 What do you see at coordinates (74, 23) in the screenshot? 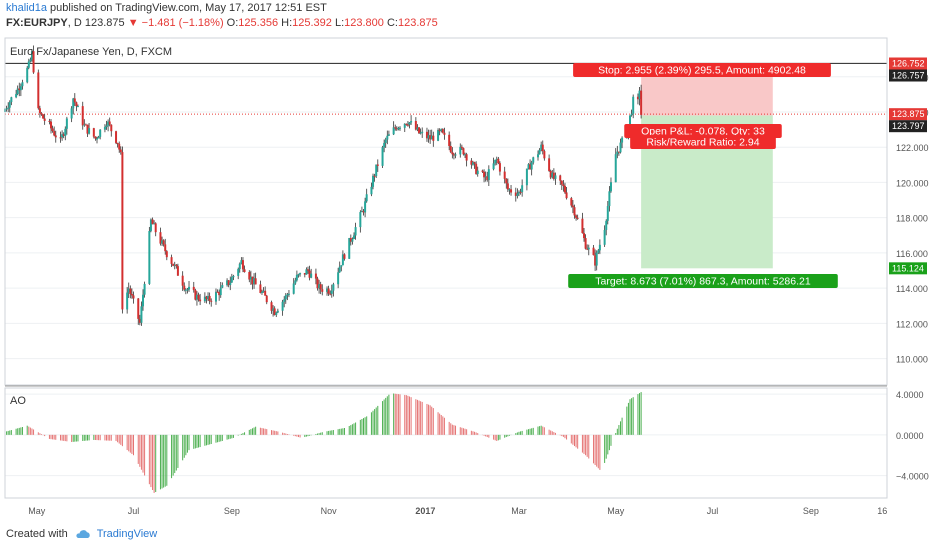
I see `timeframe: , D` at bounding box center [74, 23].